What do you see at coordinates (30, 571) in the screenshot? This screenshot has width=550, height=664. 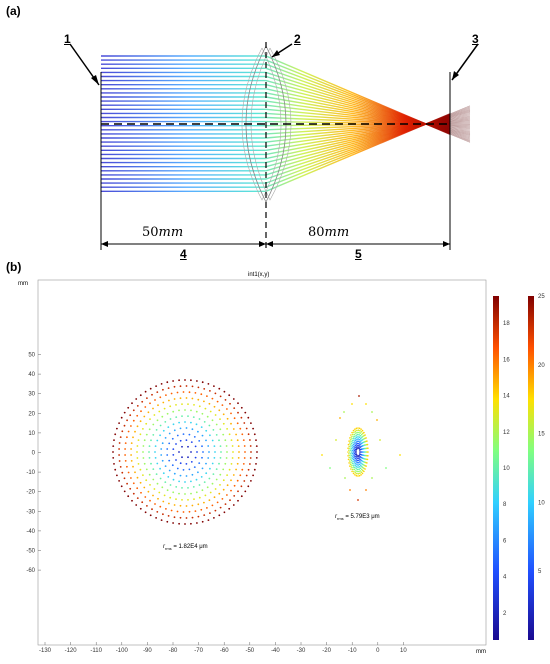 I see `y-tick-label: -60` at bounding box center [30, 571].